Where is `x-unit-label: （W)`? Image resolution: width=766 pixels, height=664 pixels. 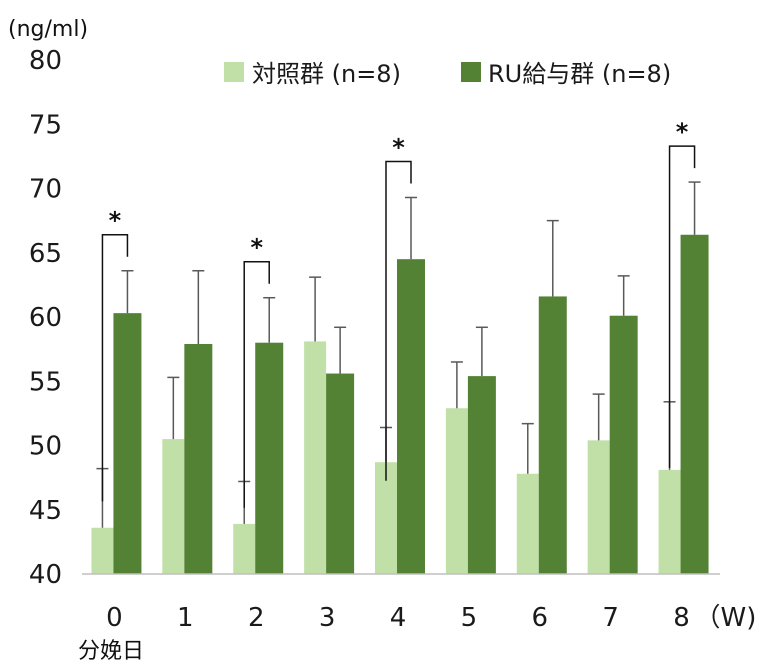
x-unit-label: （W) is located at coordinates (726, 618).